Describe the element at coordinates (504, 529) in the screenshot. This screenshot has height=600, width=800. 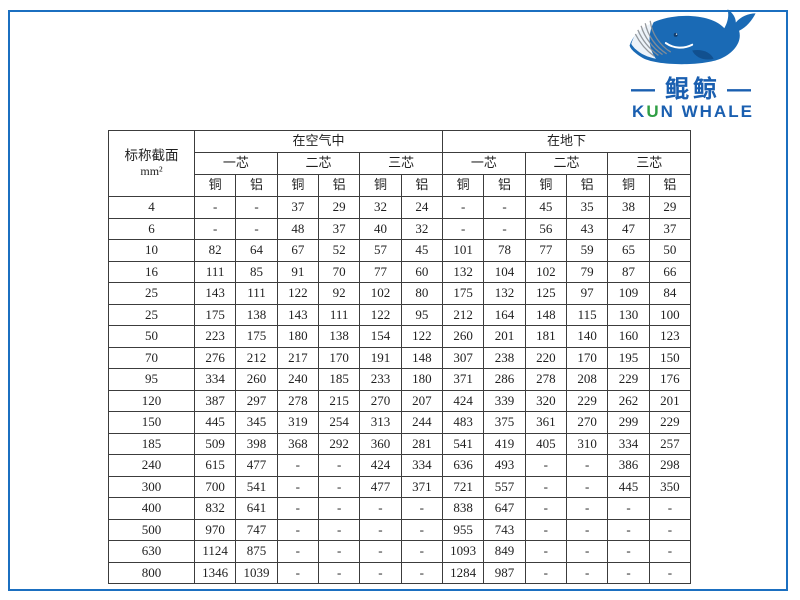
I see `value-cell: 743` at that location.